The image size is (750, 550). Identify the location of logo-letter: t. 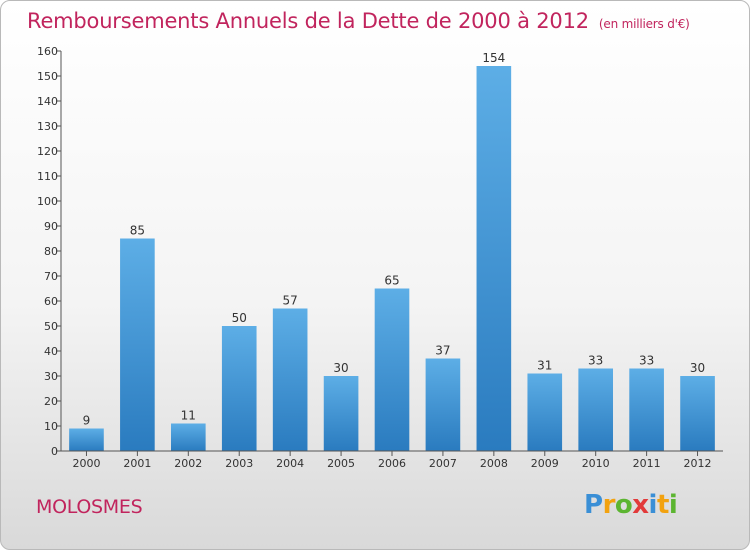
(662, 505).